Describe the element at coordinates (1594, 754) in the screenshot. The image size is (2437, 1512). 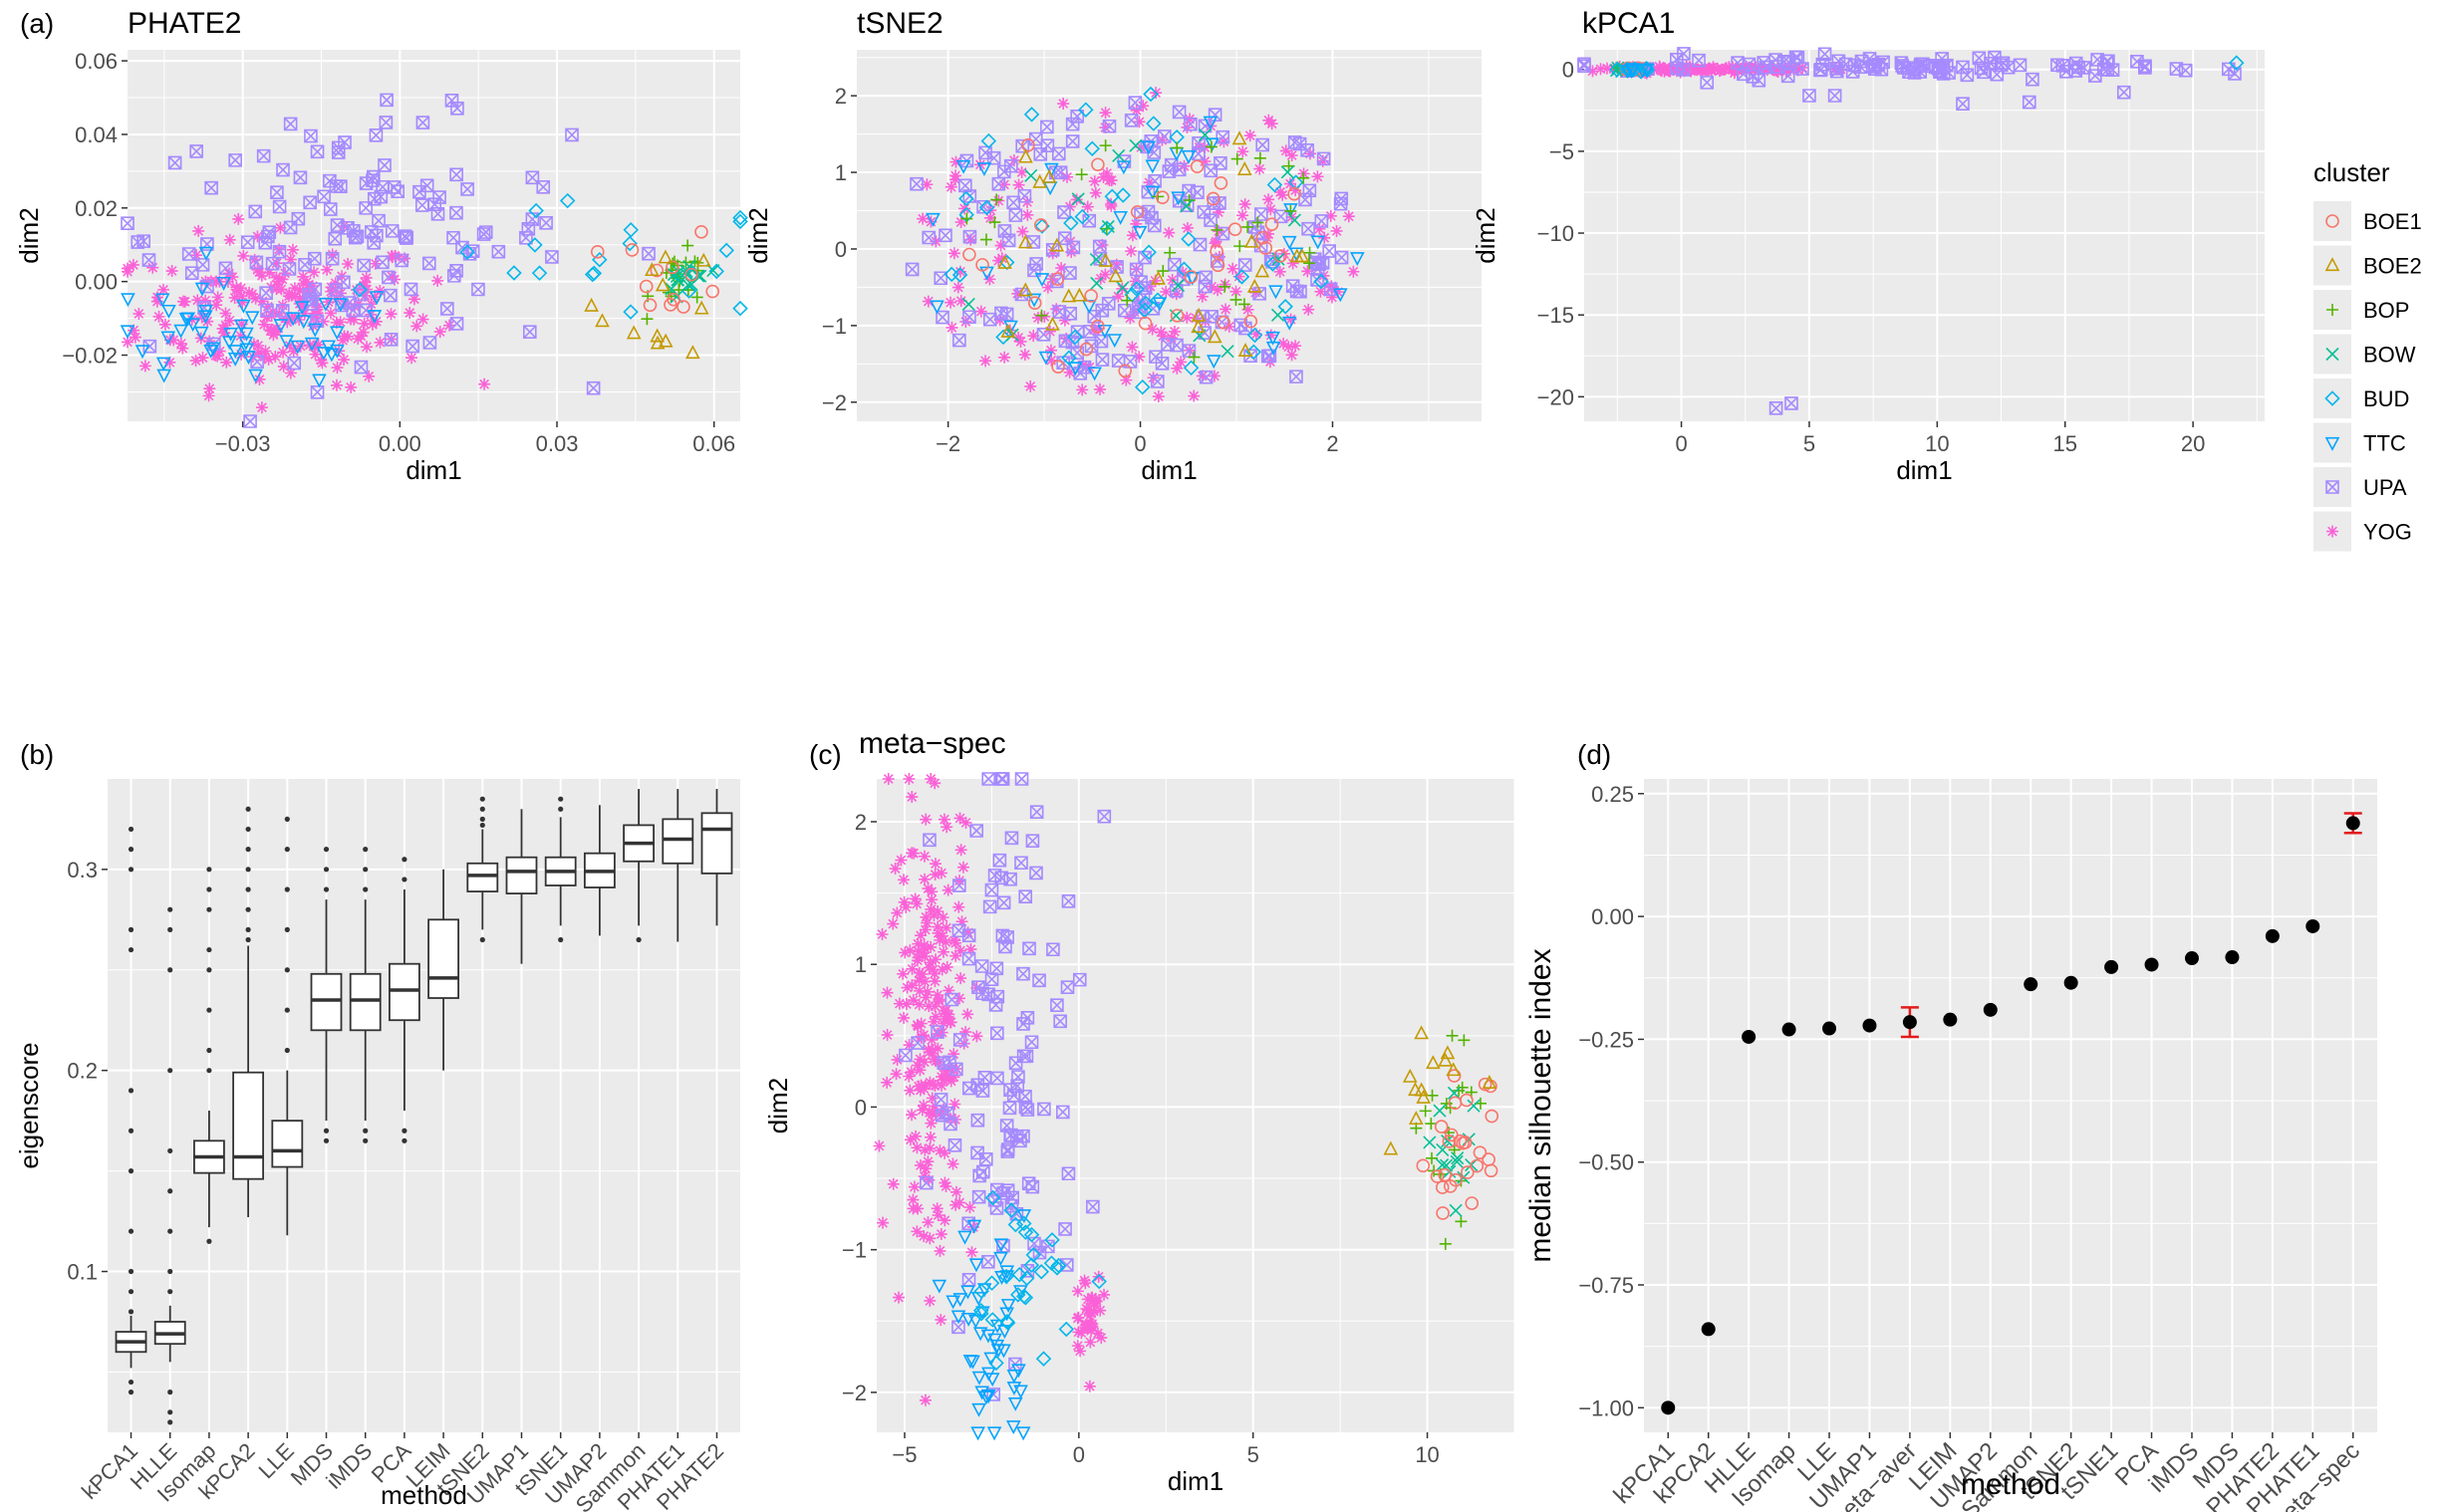
I see `panel-label-d: (d)` at that location.